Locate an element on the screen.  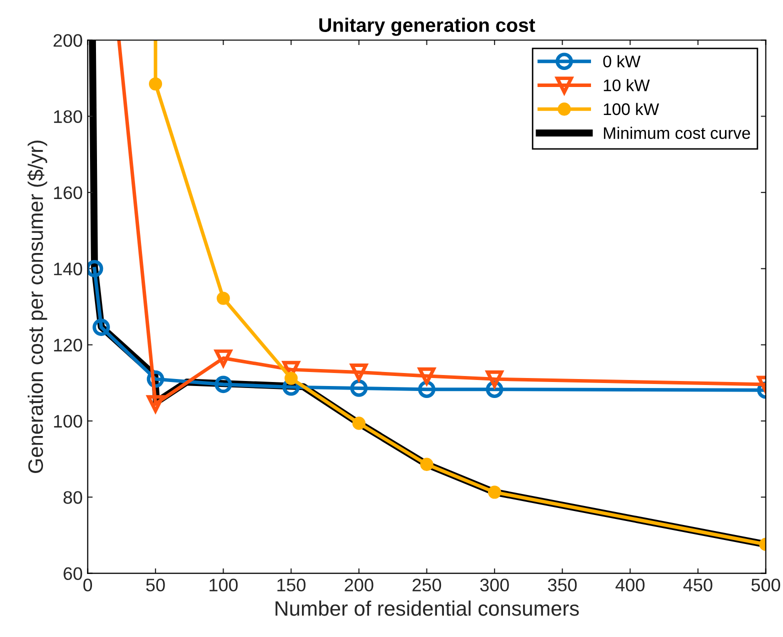
legend-label: 100 kW is located at coordinates (632, 109).